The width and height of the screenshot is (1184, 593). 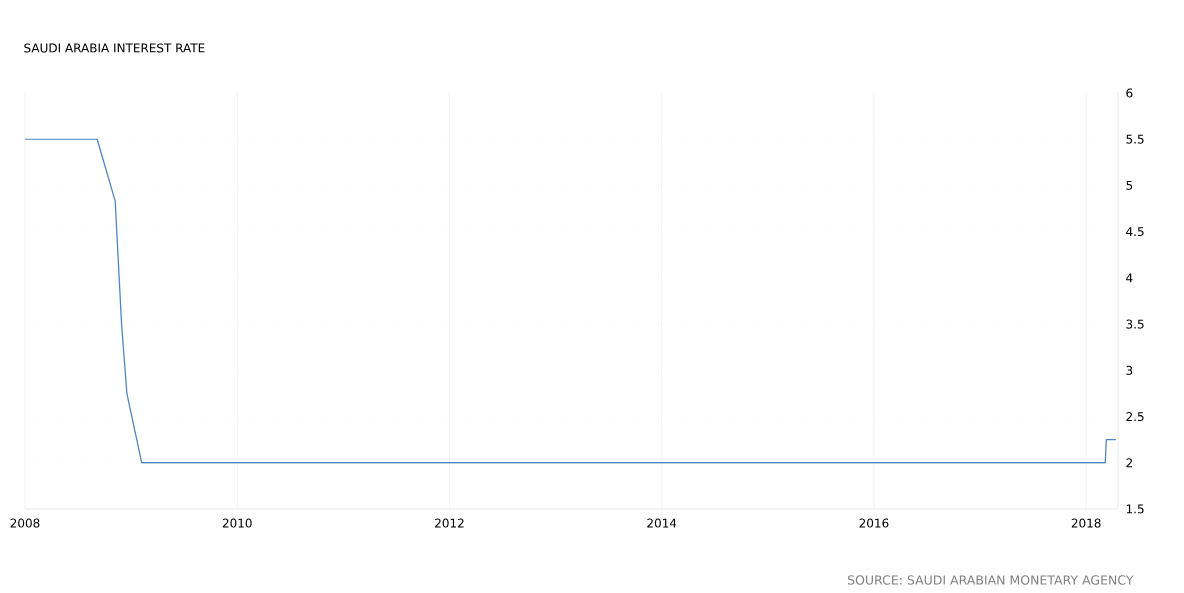 I want to click on x-tick-label: 2010, so click(x=237, y=523).